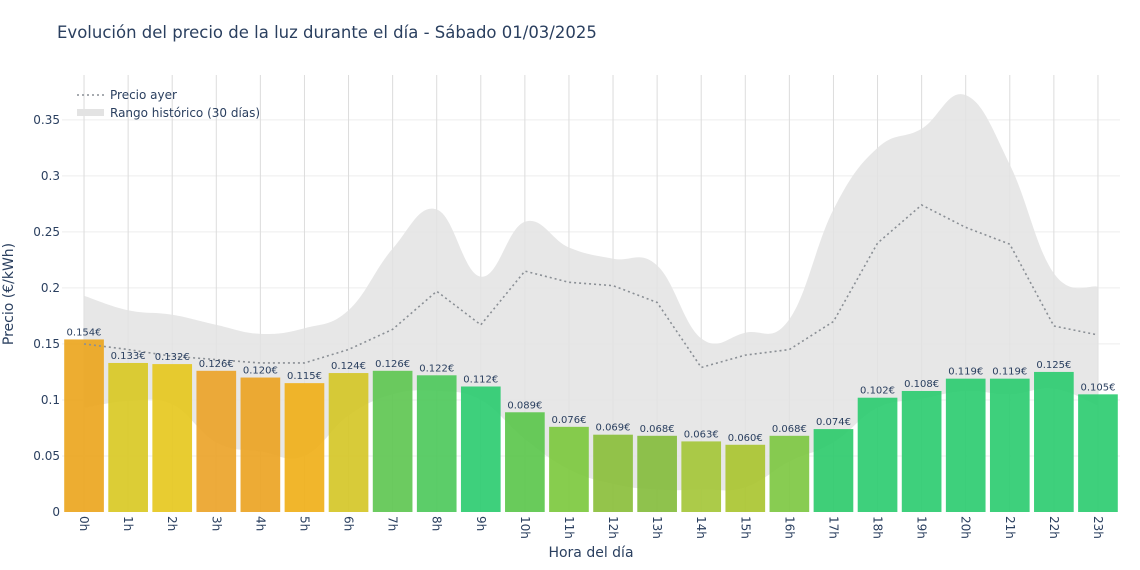 The height and width of the screenshot is (570, 1140). Describe the element at coordinates (84, 523) in the screenshot. I see `x-tick-label: 0h` at that location.